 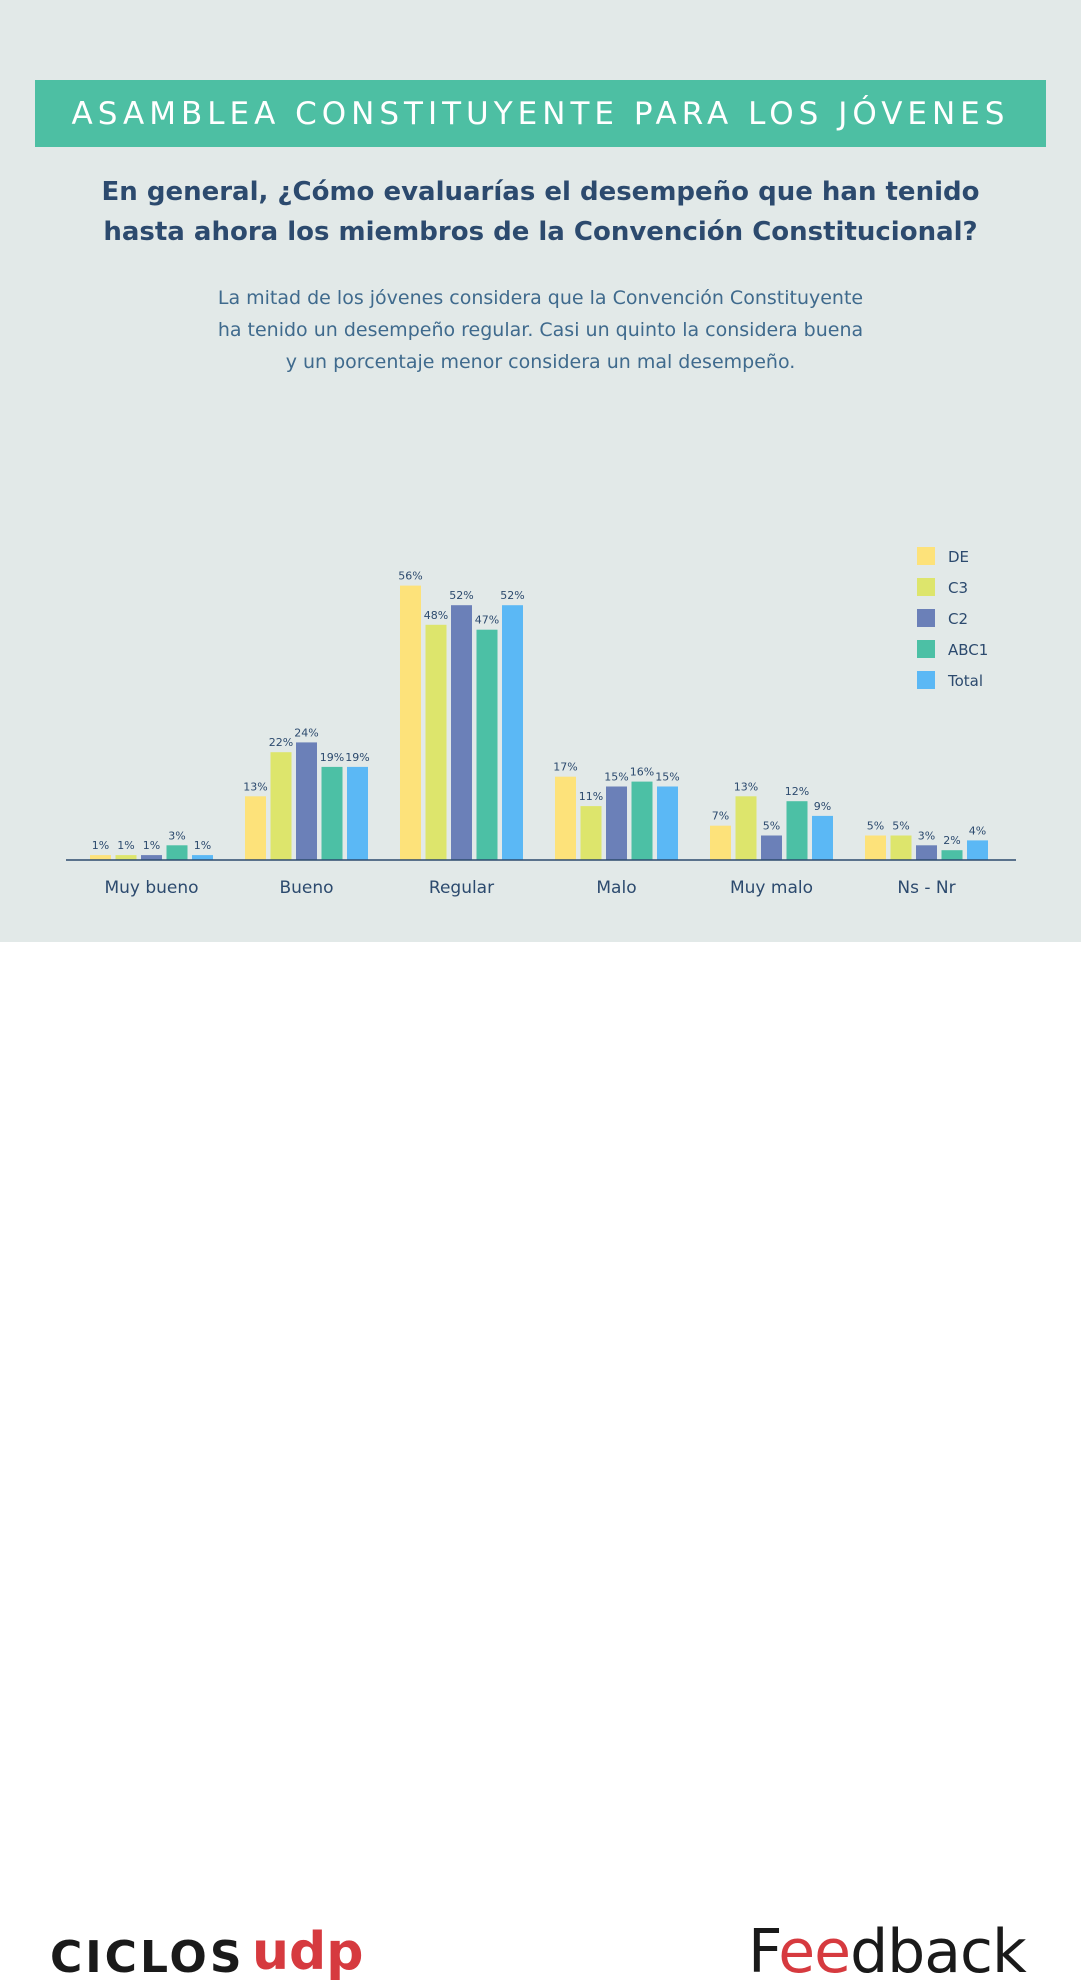 What do you see at coordinates (968, 650) in the screenshot?
I see `legend-label: ABC1` at bounding box center [968, 650].